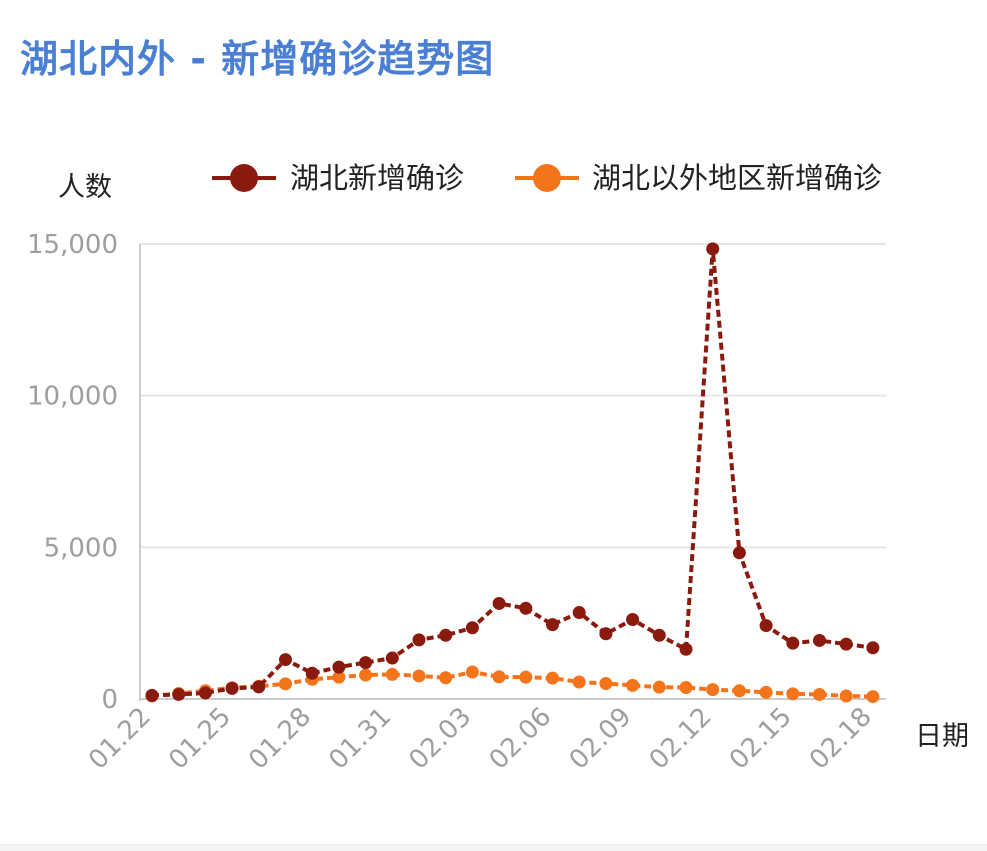 This screenshot has width=987, height=851. What do you see at coordinates (761, 739) in the screenshot?
I see `x-tick-label: 02.15` at bounding box center [761, 739].